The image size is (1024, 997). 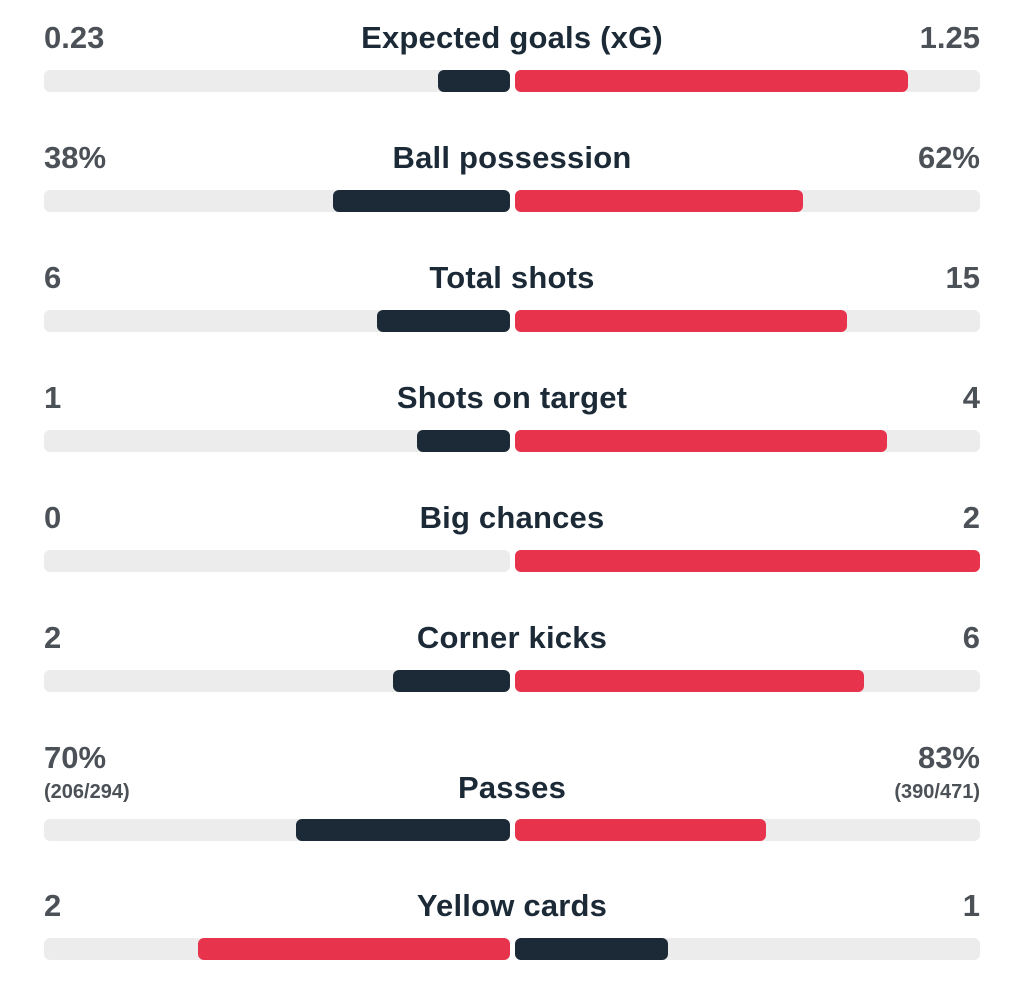 I want to click on stat-label: Ball possession, so click(x=512, y=157).